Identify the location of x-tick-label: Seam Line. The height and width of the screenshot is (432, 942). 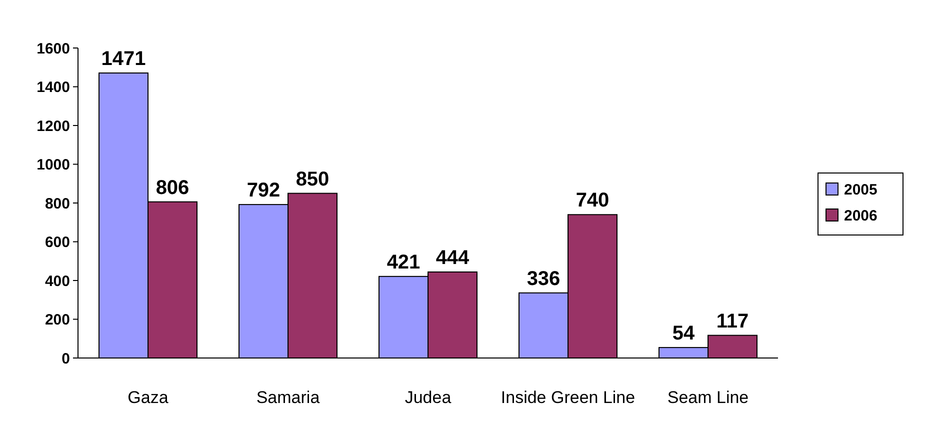
(708, 397).